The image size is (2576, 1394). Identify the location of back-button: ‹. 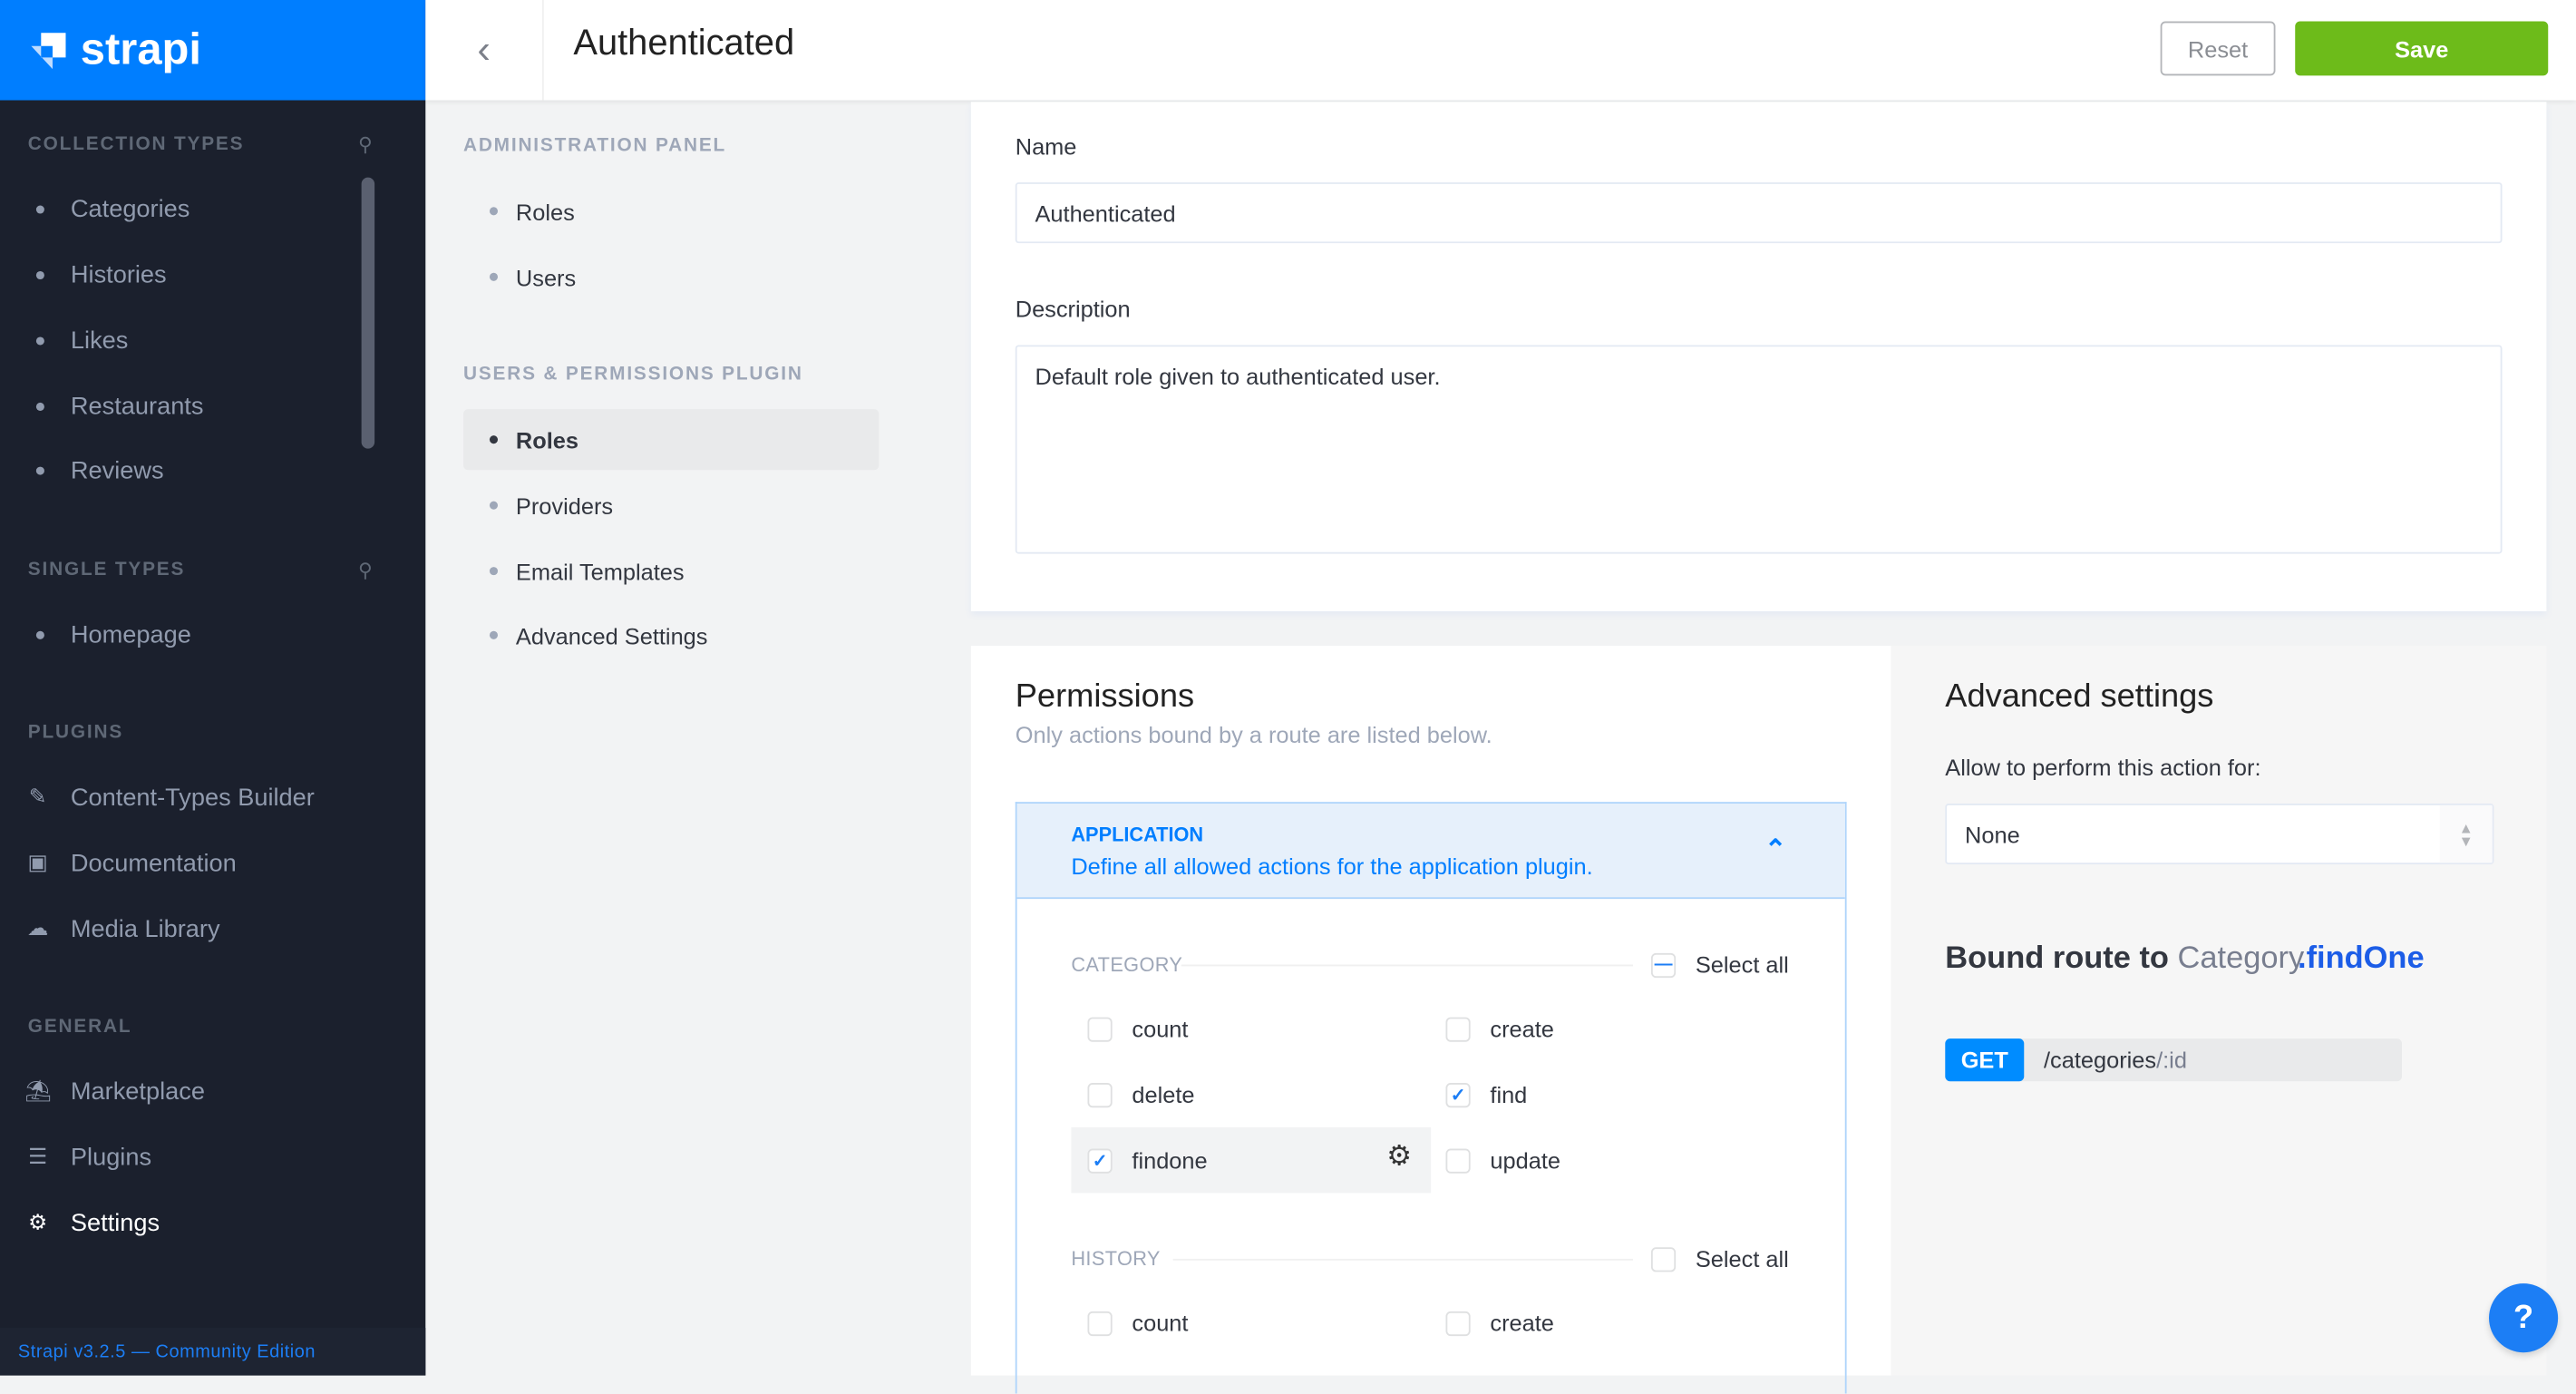
(484, 50).